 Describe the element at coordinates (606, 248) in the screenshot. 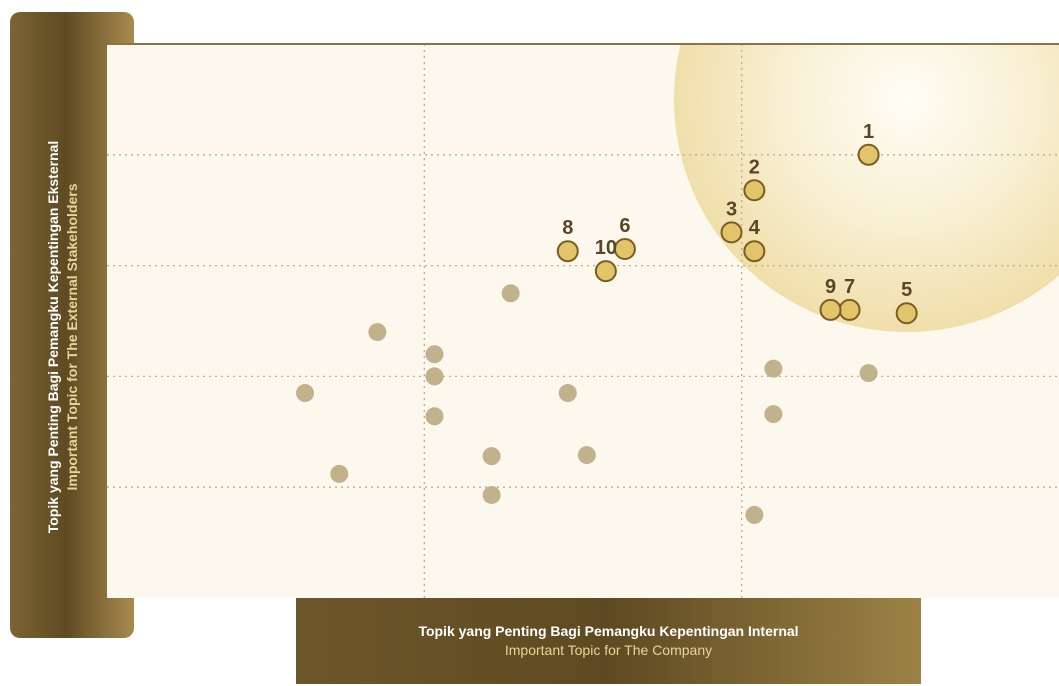

I see `material-point-label: 10` at that location.